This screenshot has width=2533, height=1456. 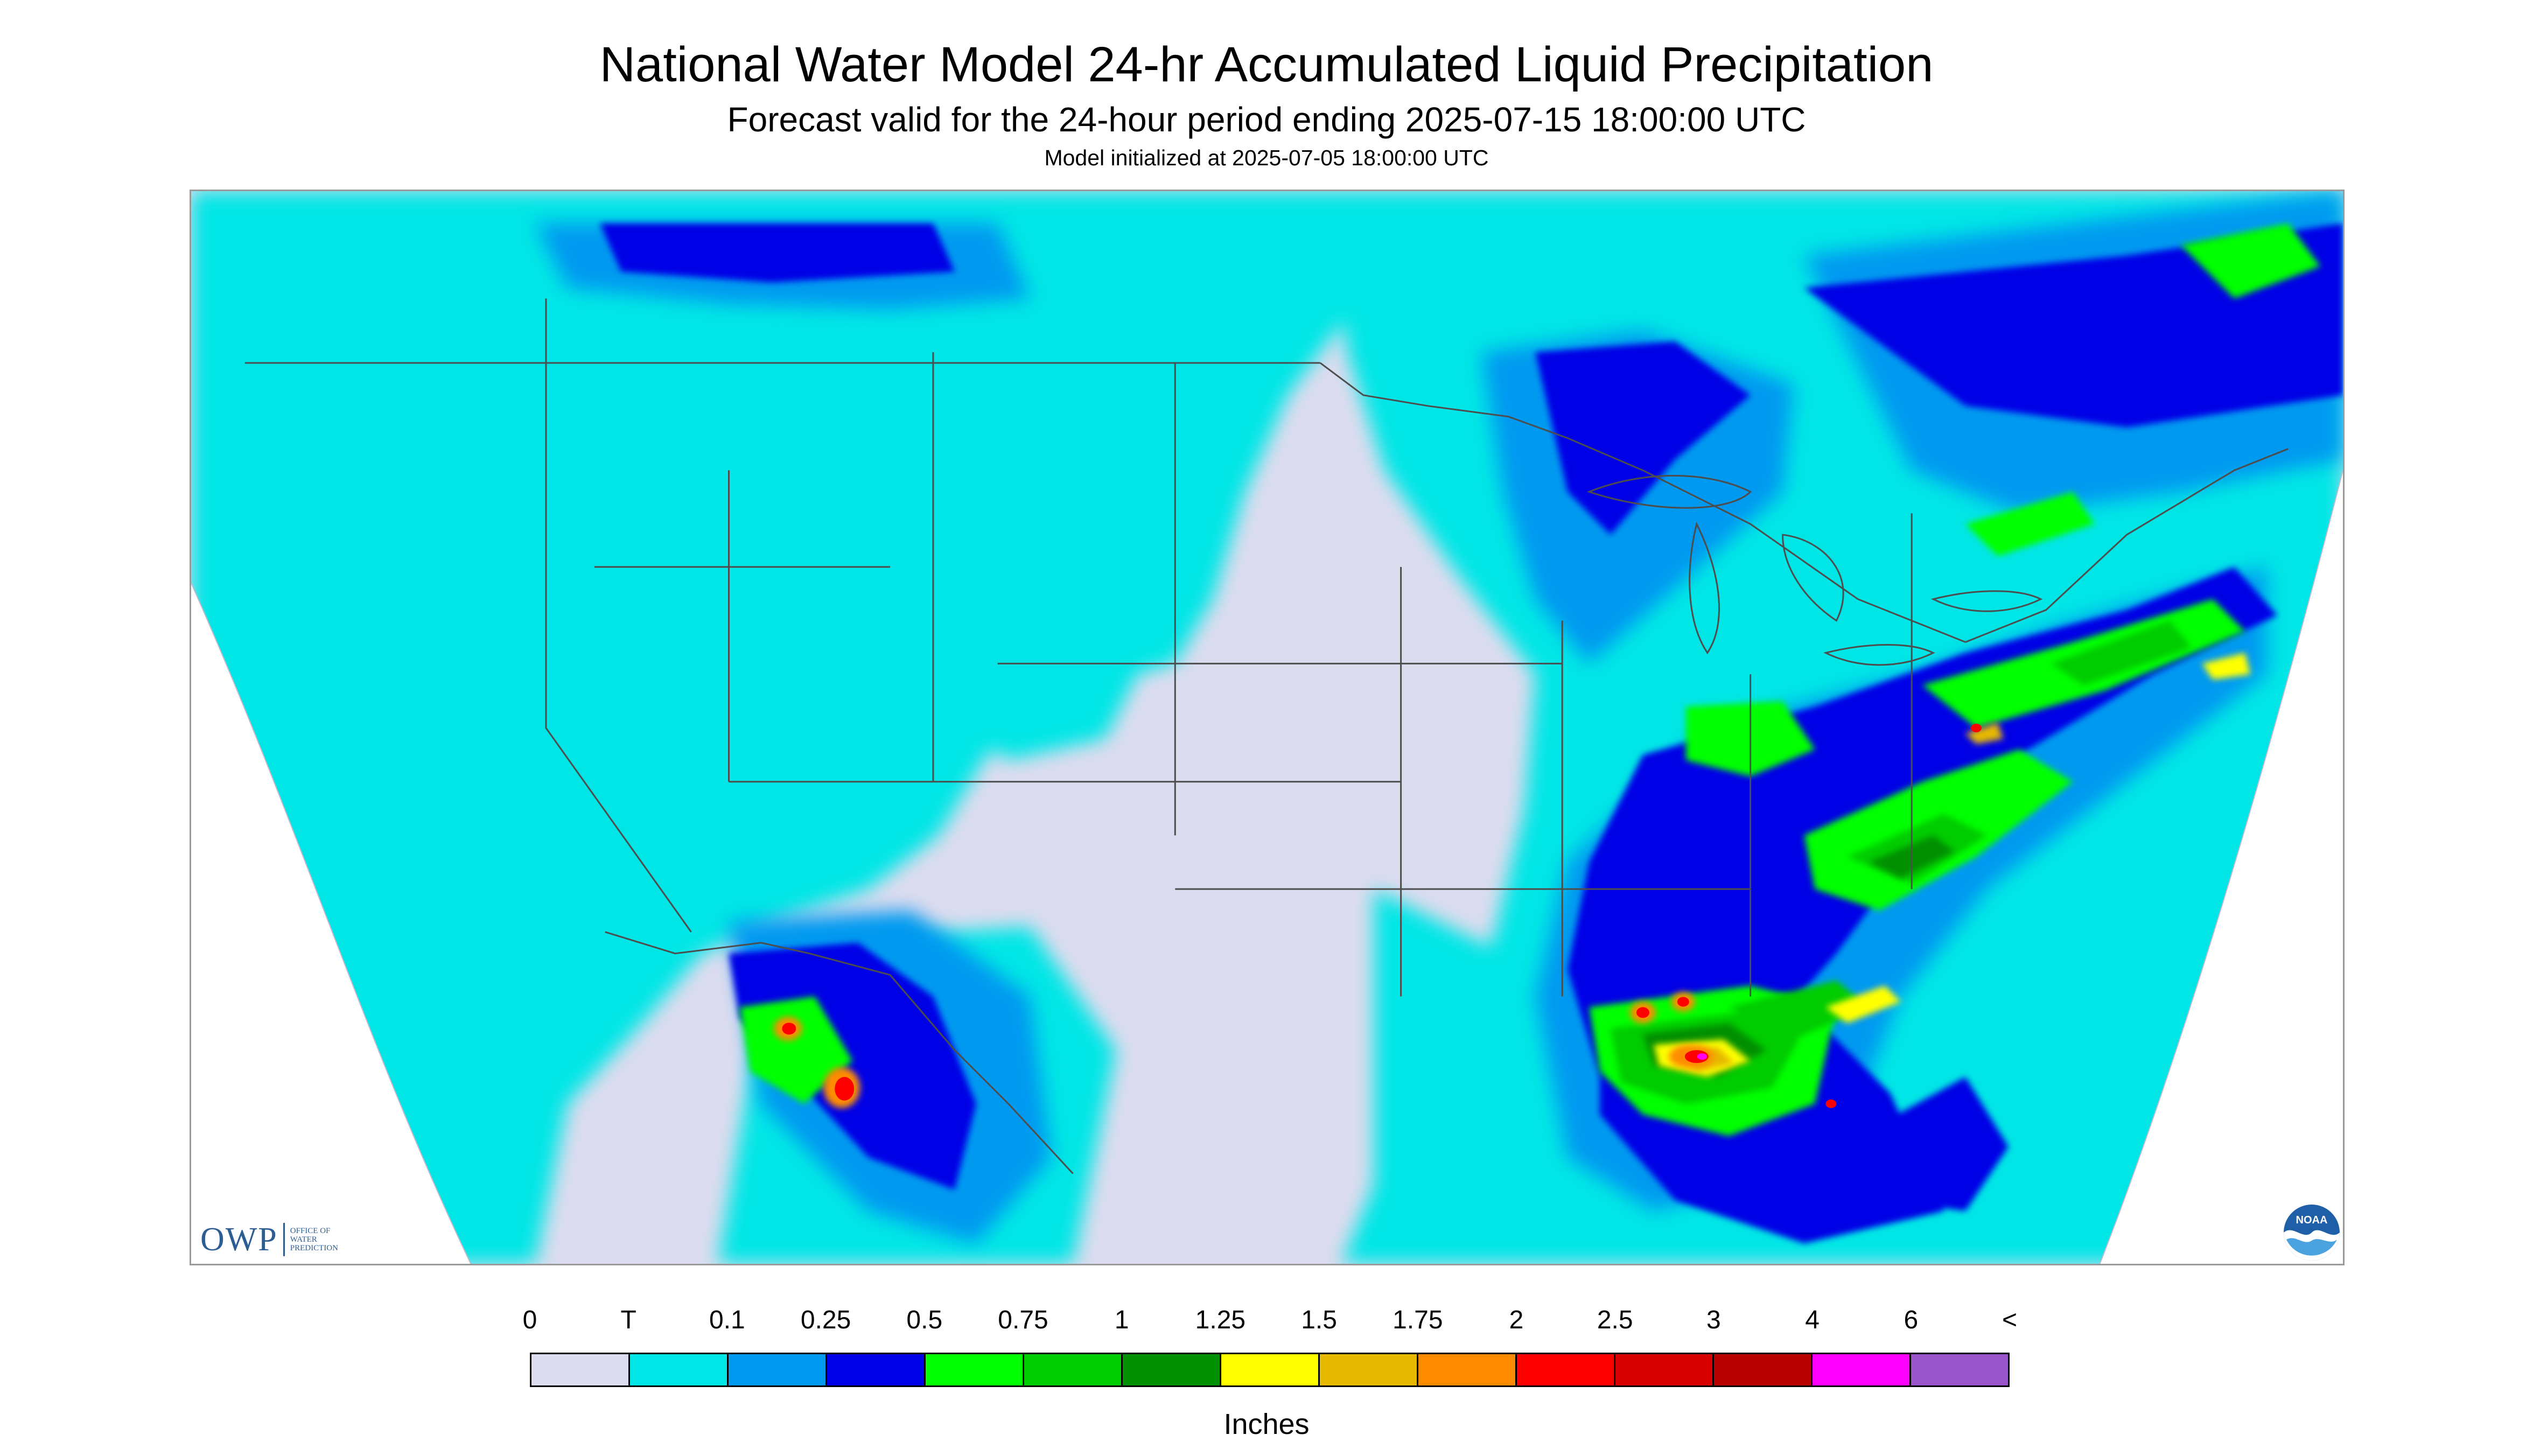 What do you see at coordinates (314, 1239) in the screenshot?
I see `owp-logo-subtitle: OFFICE OF WATER PREDICTION` at bounding box center [314, 1239].